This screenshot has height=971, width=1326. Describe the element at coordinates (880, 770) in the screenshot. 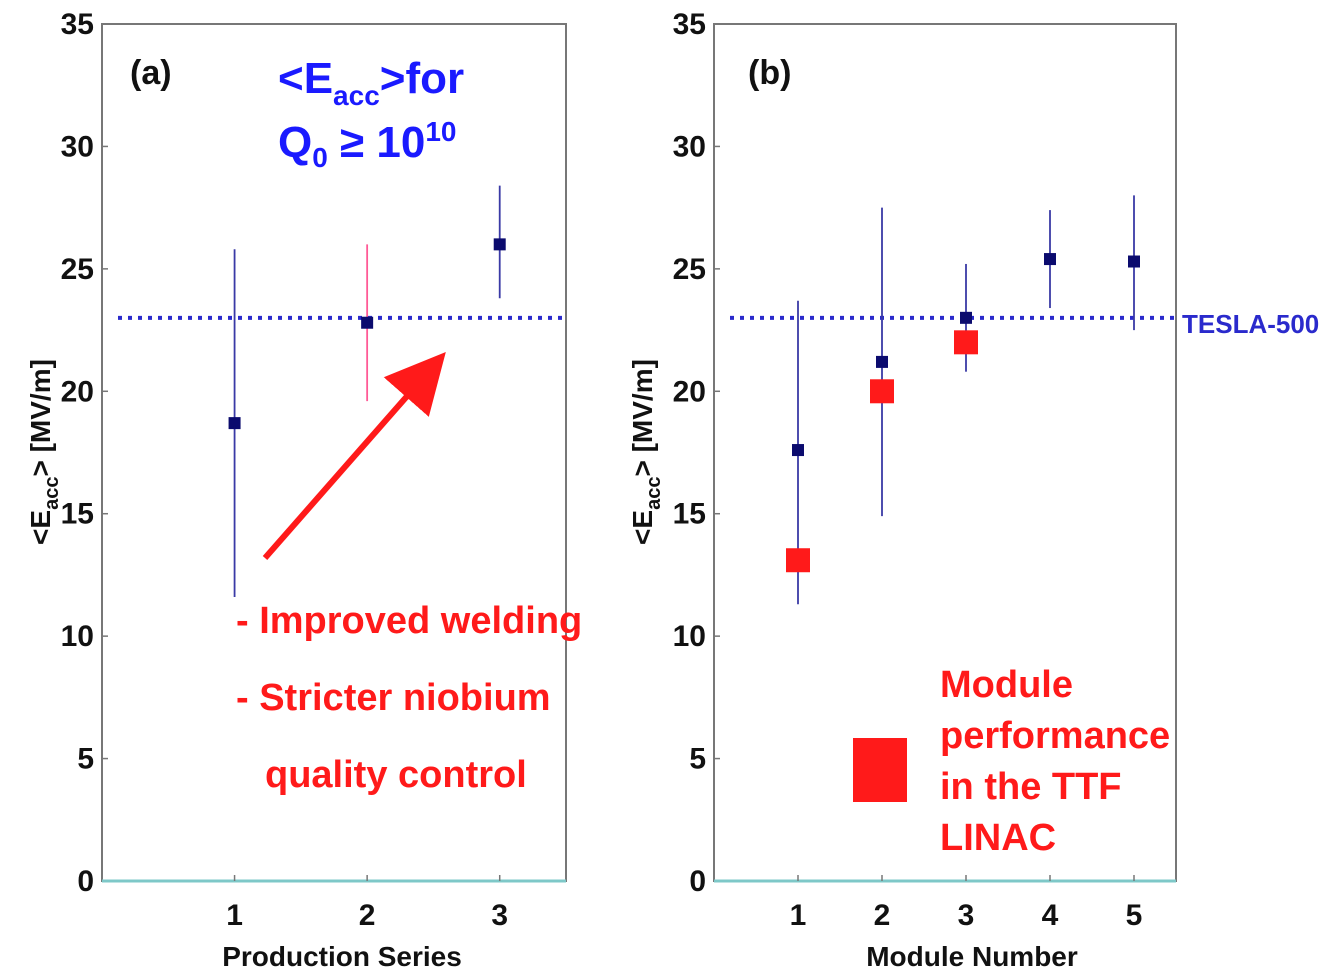

I see `legend-red-square` at that location.